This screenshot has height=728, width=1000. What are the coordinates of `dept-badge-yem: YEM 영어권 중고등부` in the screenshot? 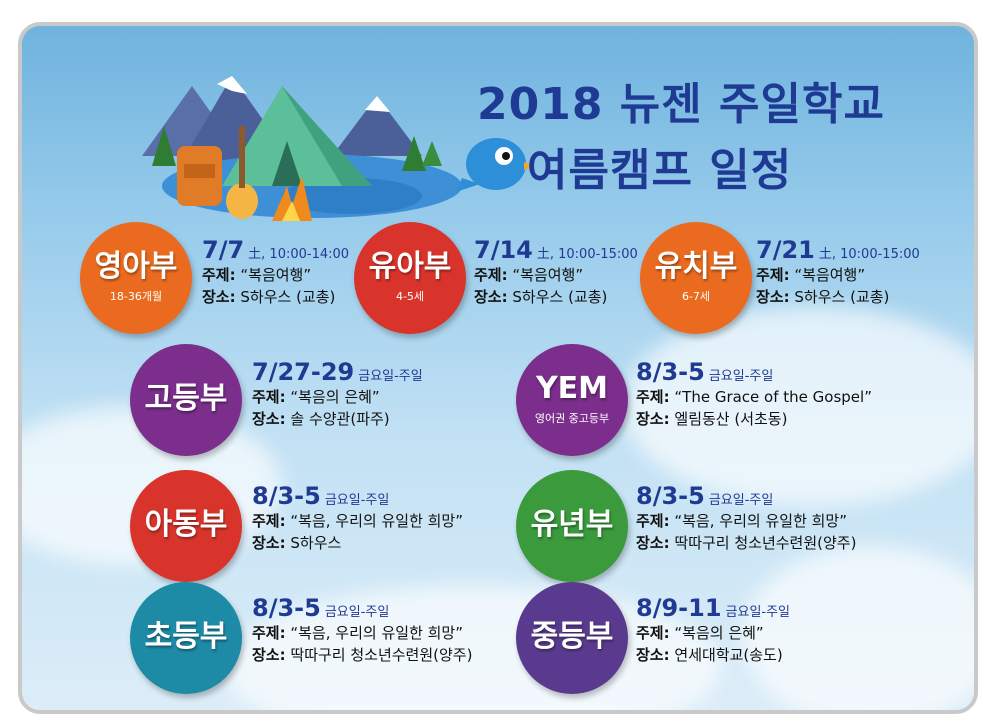 It's located at (572, 400).